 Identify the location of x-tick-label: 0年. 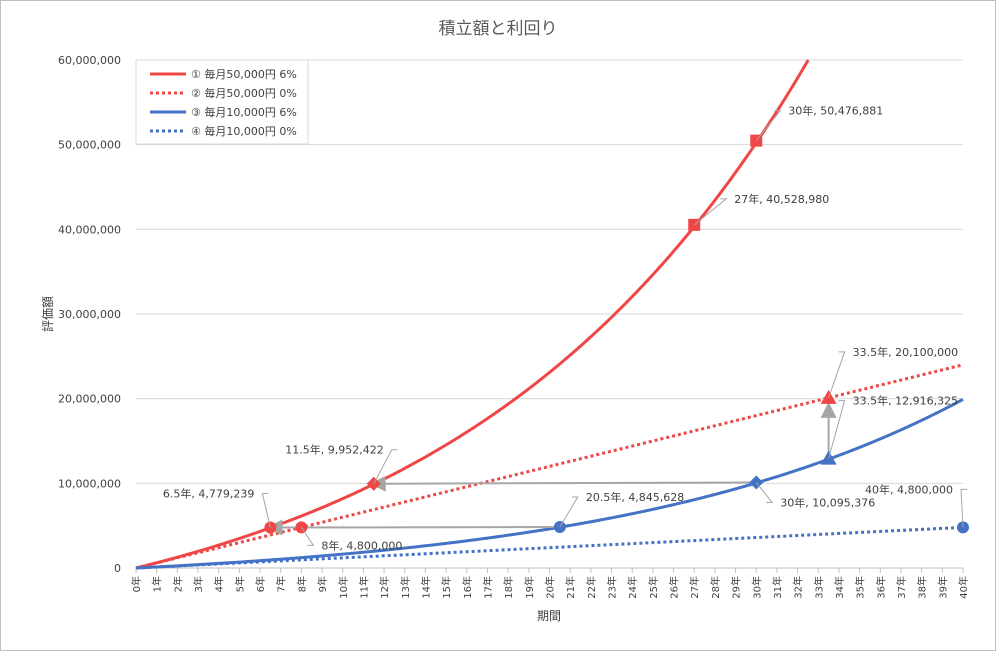
(136, 584).